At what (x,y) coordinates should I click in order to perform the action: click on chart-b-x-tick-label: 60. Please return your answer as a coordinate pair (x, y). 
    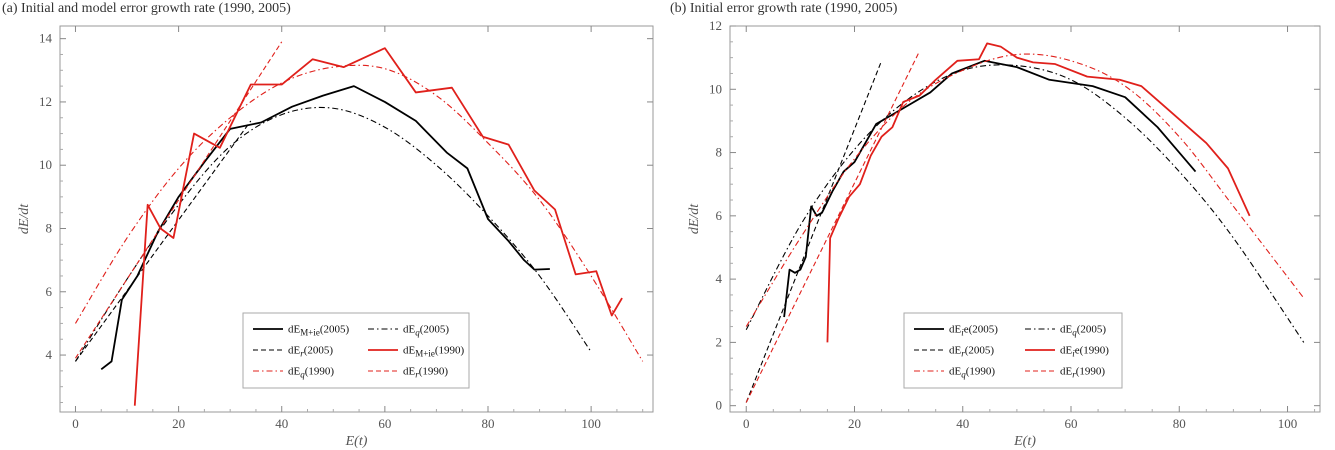
    Looking at the image, I should click on (1071, 423).